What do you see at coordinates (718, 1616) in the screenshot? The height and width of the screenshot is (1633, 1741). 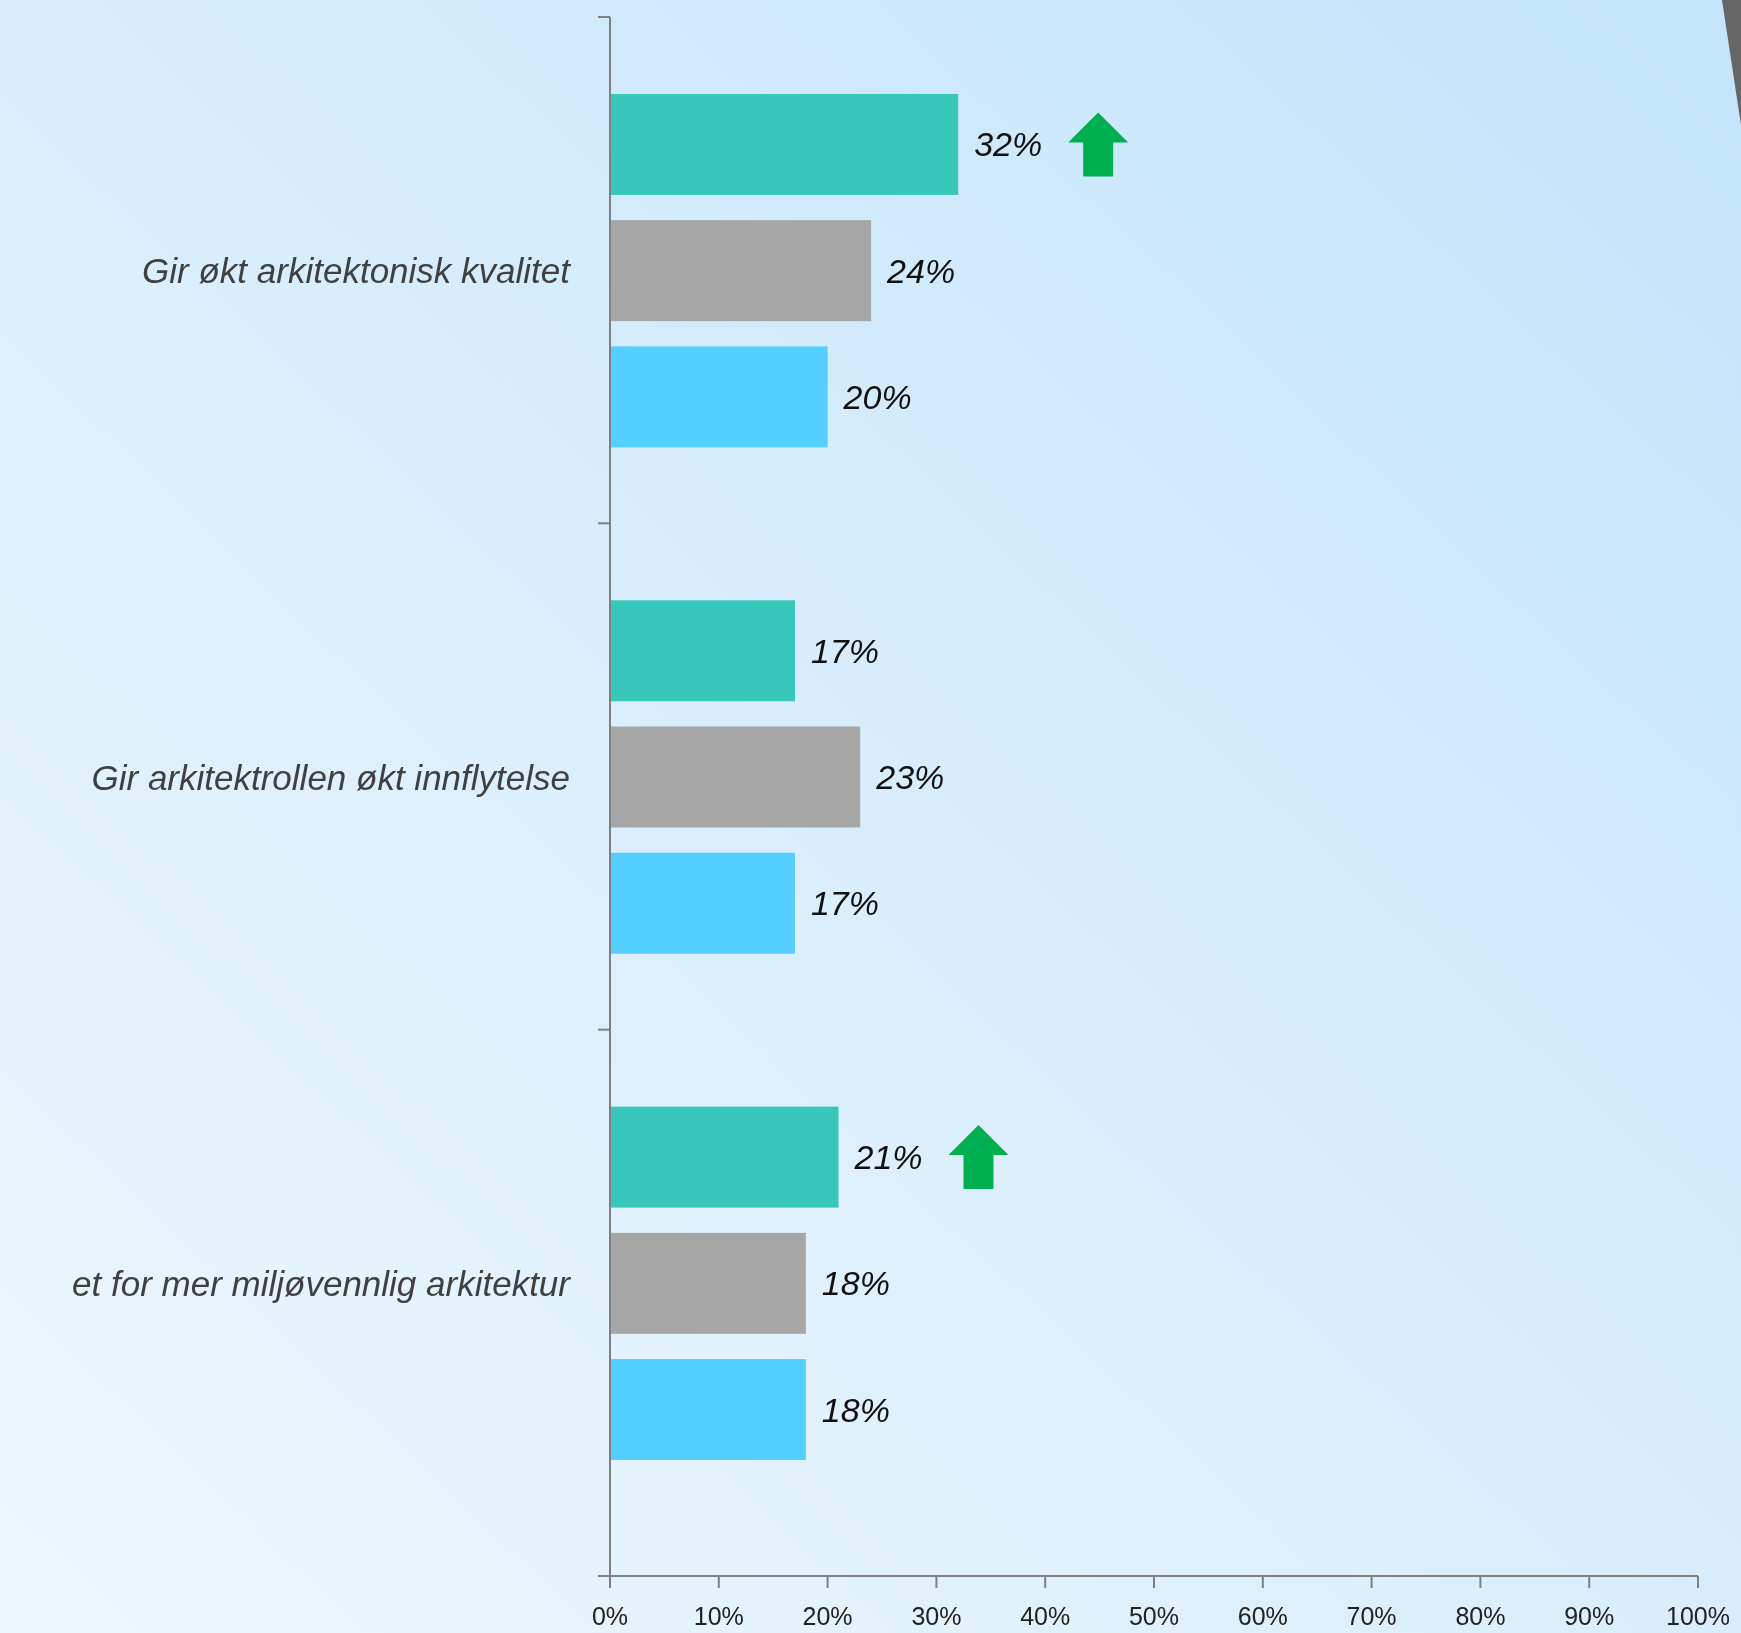 I see `x-tick-label: 10%` at bounding box center [718, 1616].